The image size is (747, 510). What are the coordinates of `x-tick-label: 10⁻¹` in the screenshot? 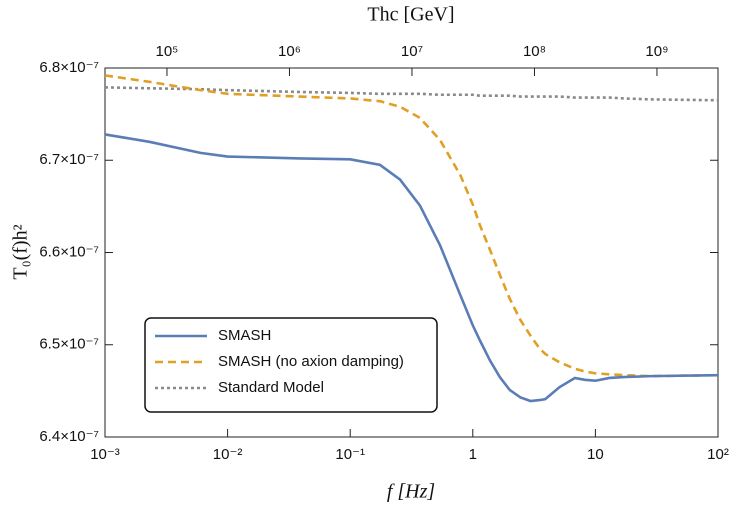 It's located at (350, 454).